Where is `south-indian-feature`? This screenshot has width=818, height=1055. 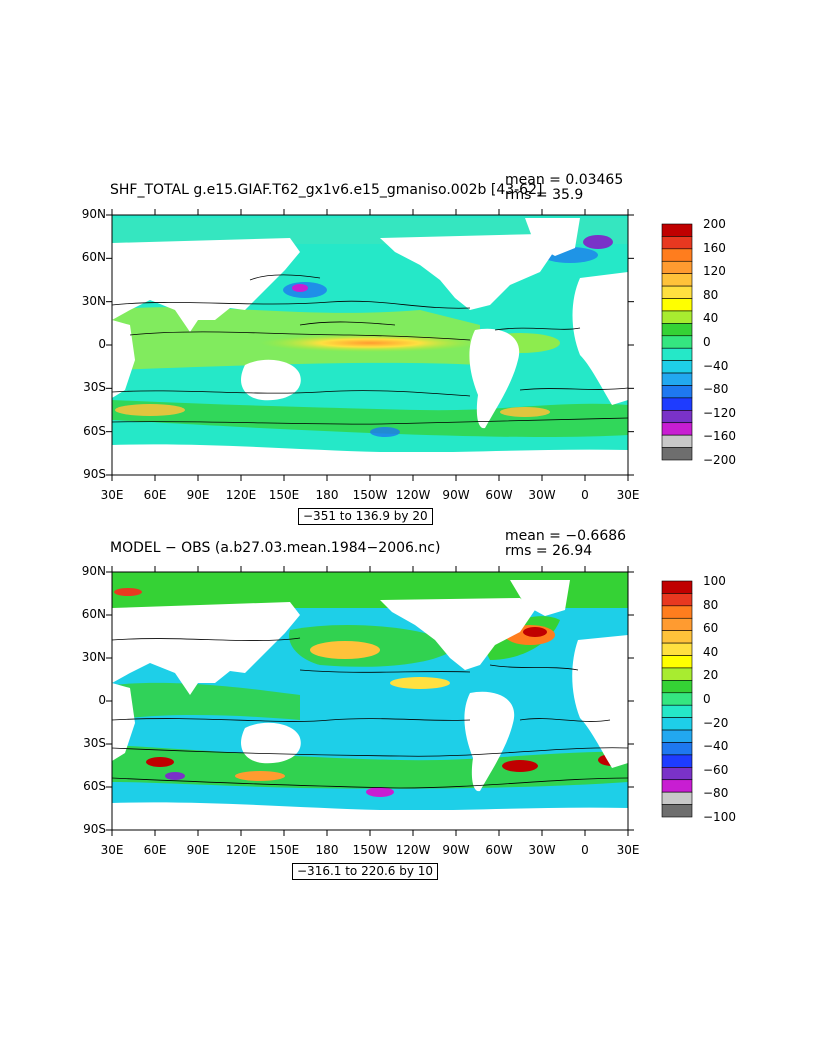 south-indian-feature is located at coordinates (260, 776).